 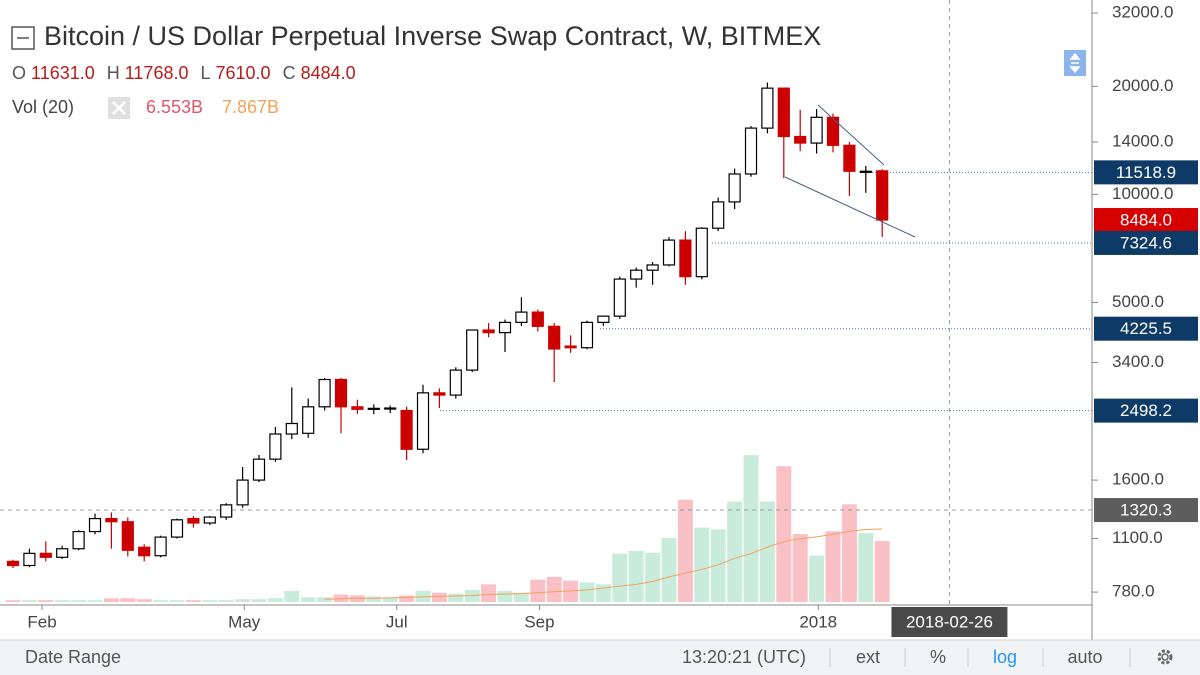 I want to click on ohlc-value: 11631.0, so click(x=63, y=73).